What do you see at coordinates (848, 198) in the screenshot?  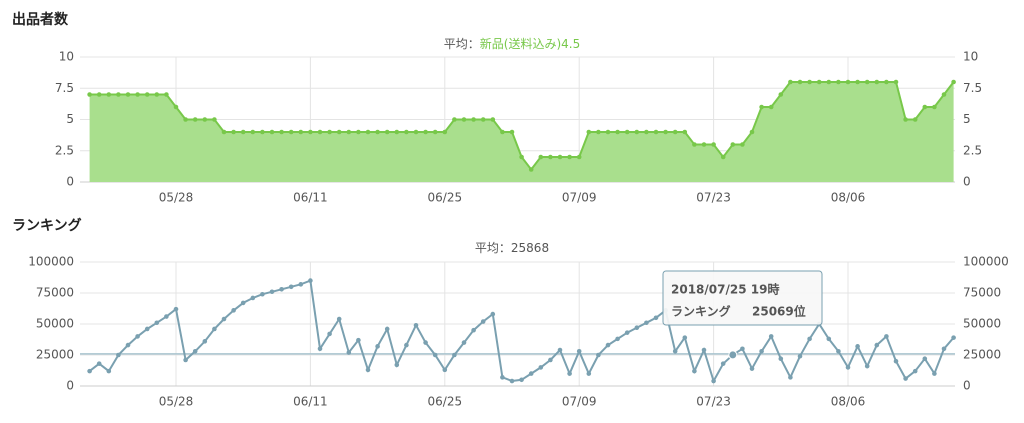 I see `x-tick-label: 08/06` at bounding box center [848, 198].